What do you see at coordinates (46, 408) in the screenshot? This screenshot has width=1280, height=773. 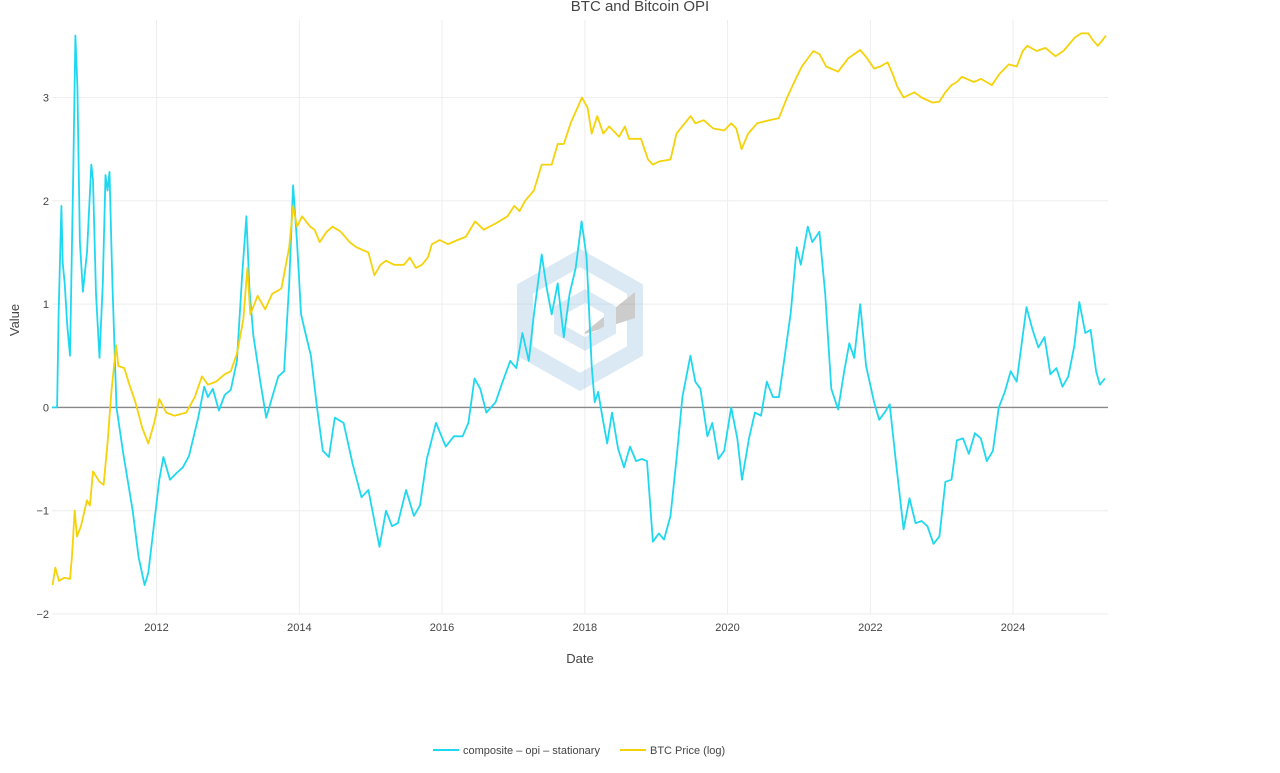 I see `y-tick-label: 0` at bounding box center [46, 408].